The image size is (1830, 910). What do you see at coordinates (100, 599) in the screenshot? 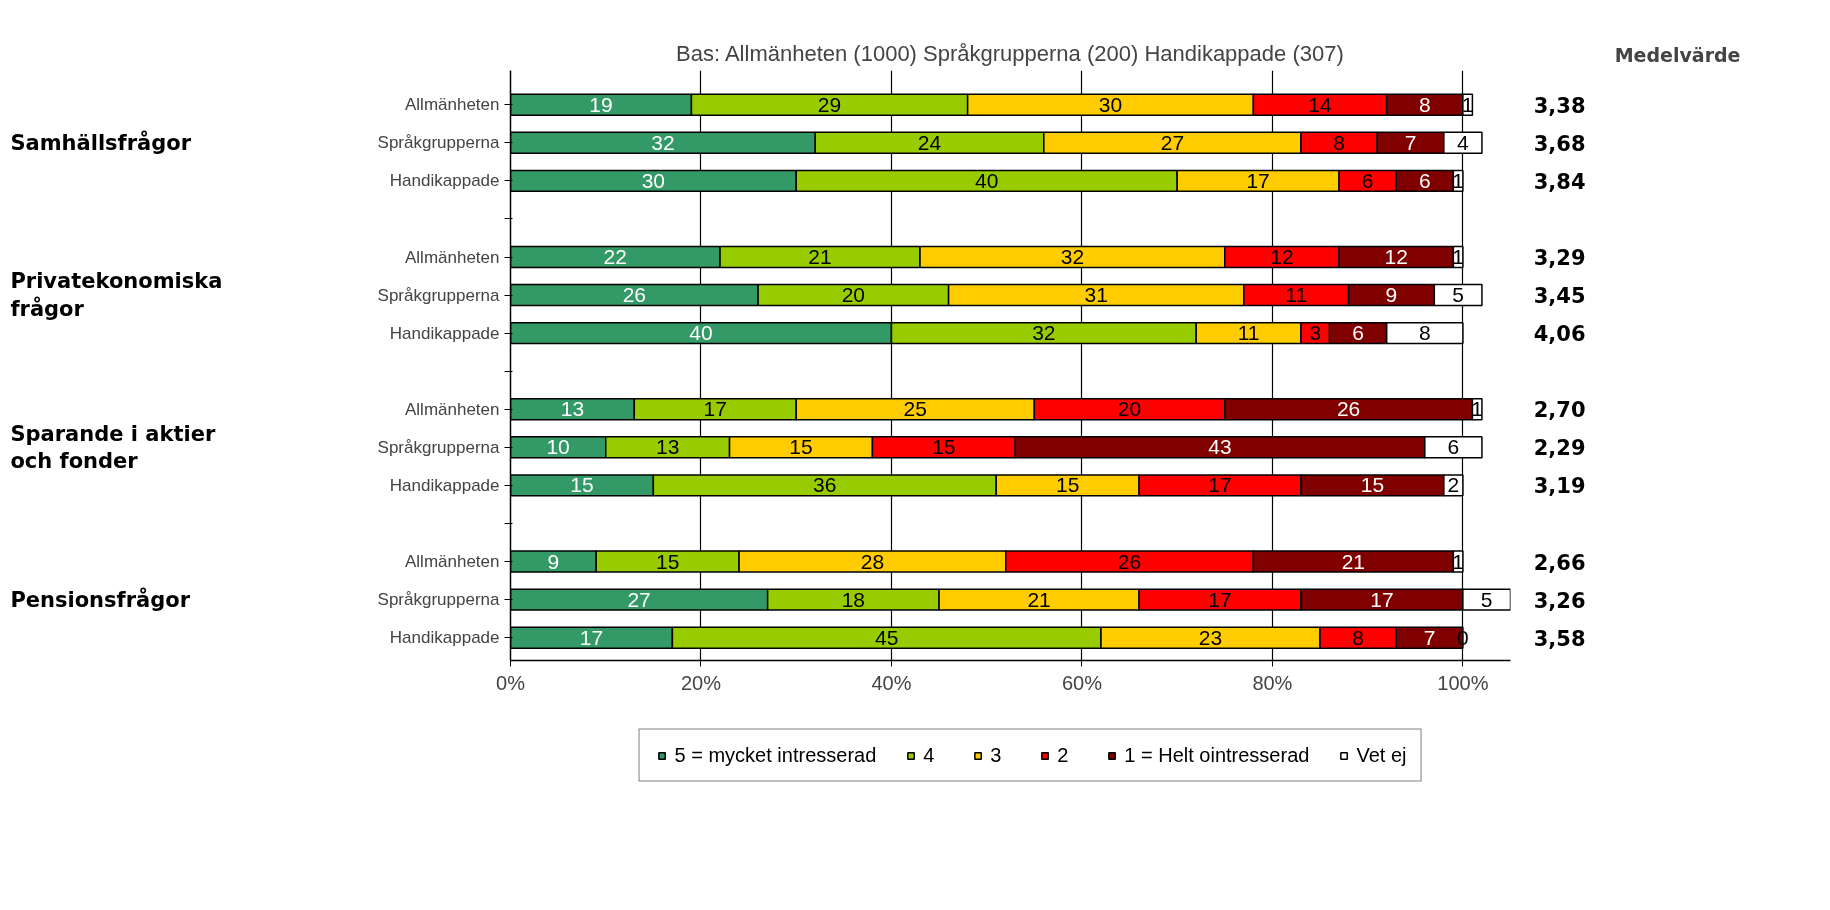
I see `text: Pensionsfrågor` at bounding box center [100, 599].